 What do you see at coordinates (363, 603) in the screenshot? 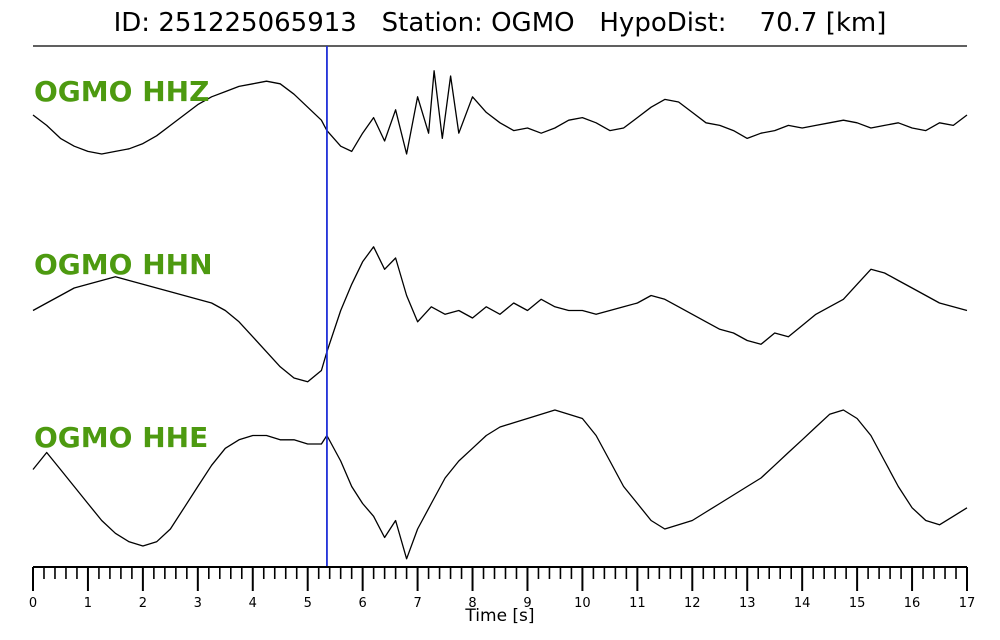
I see `tick-label: 6` at bounding box center [363, 603].